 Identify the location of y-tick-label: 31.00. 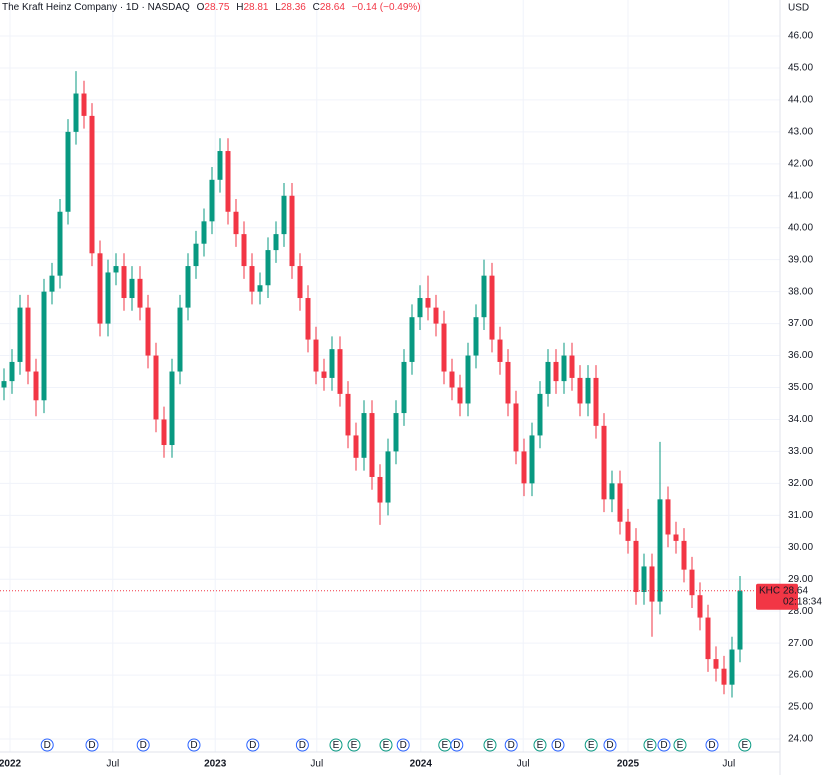
(800, 515).